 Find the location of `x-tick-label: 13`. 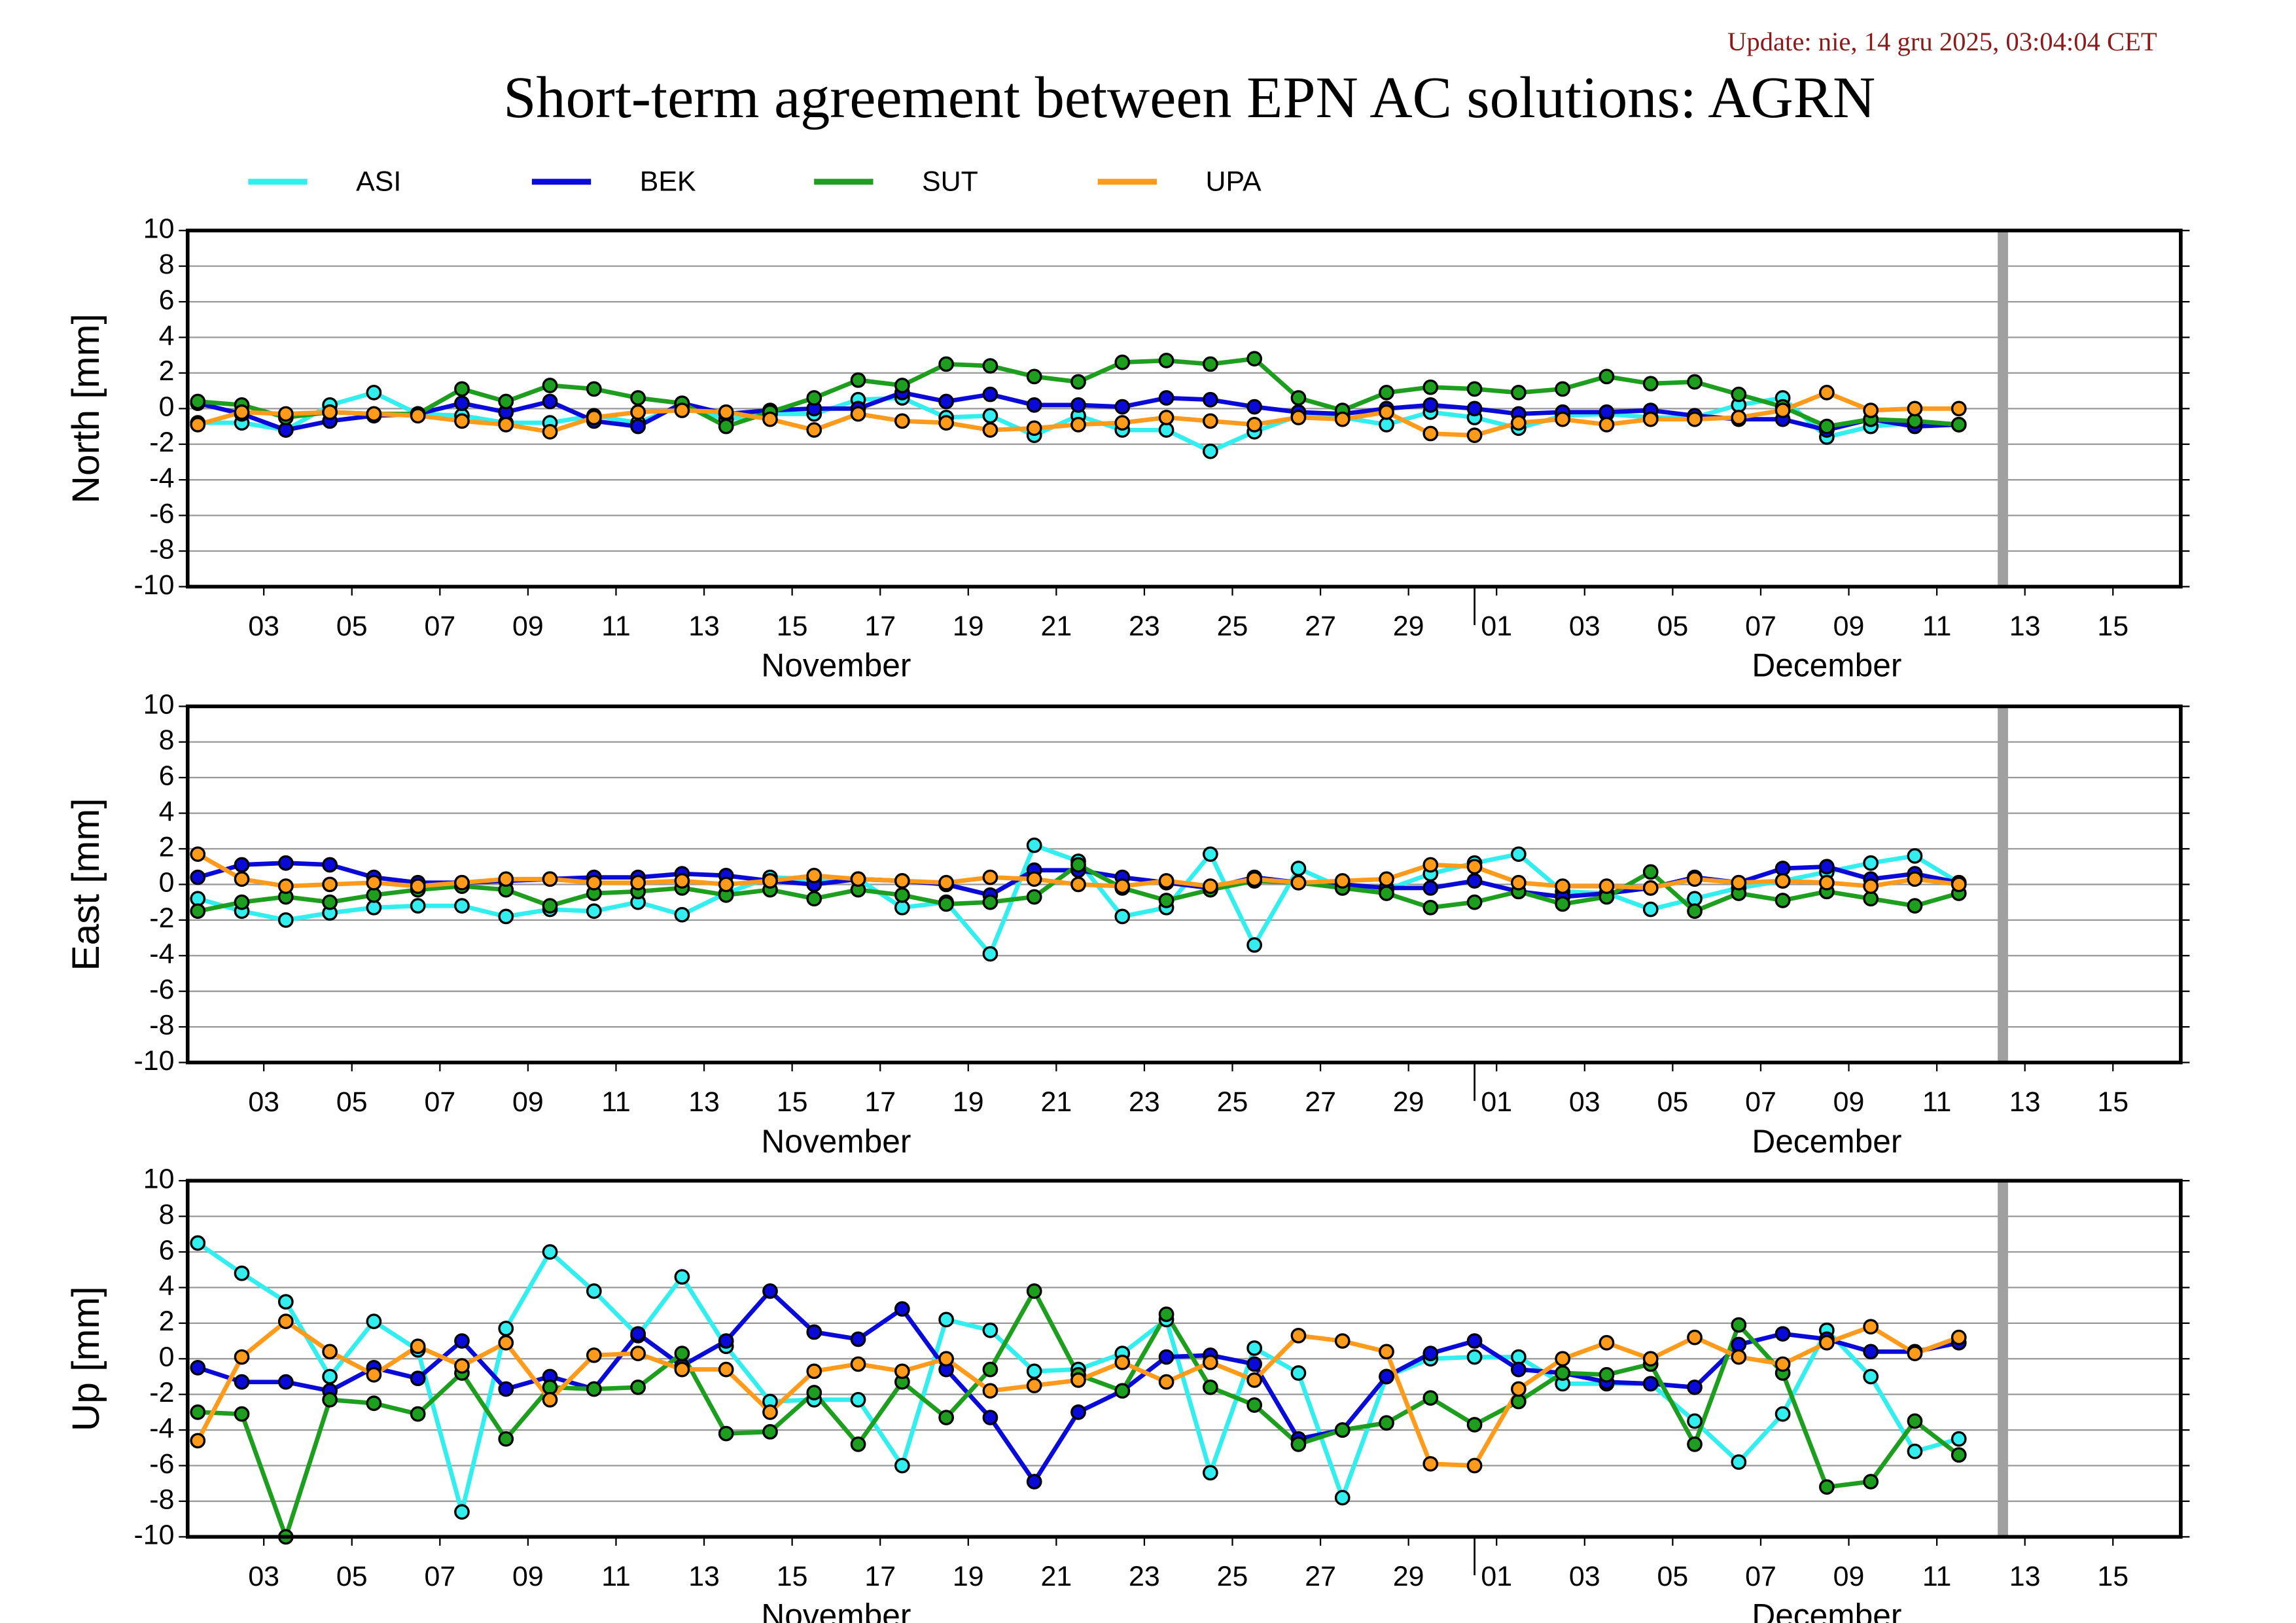

x-tick-label: 13 is located at coordinates (704, 1577).